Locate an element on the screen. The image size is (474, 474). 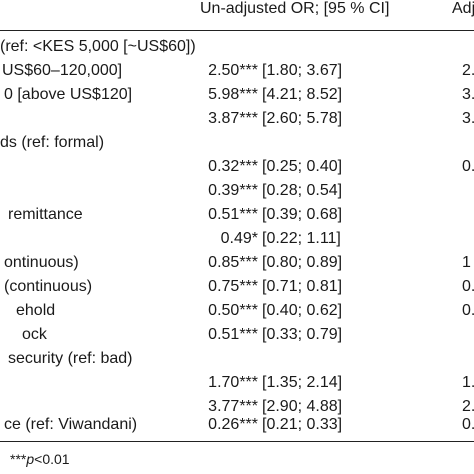
footnote-threshold: <0.01 is located at coordinates (51, 459).